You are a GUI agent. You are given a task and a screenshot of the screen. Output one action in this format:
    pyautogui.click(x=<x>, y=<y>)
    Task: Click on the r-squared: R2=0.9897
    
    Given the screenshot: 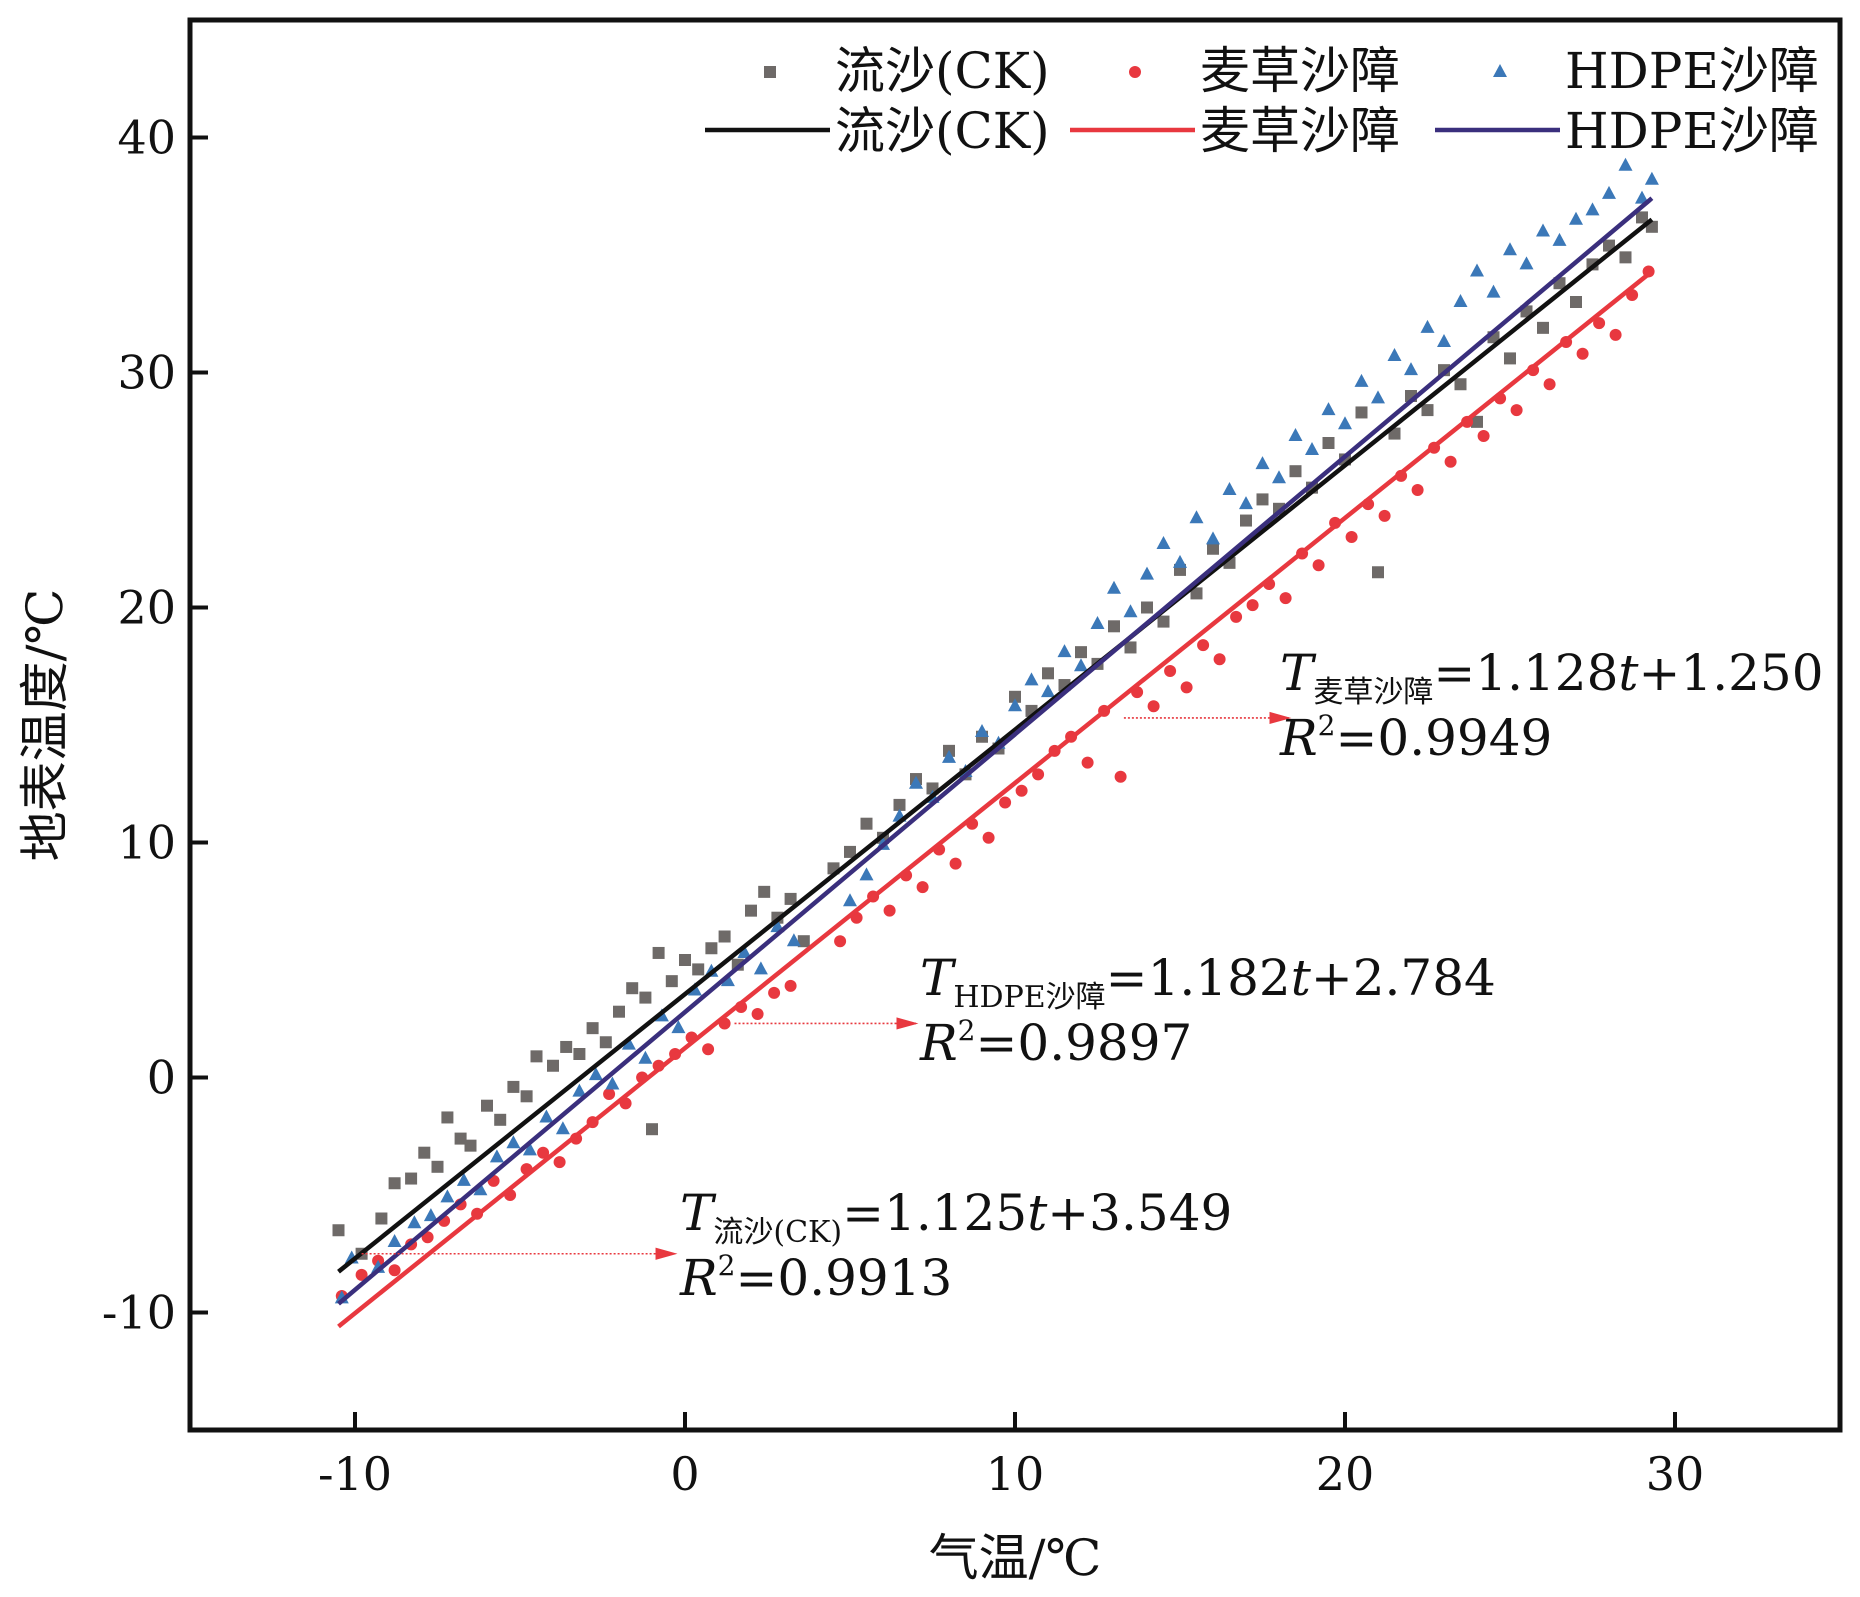 What is the action you would take?
    pyautogui.click(x=1055, y=1043)
    